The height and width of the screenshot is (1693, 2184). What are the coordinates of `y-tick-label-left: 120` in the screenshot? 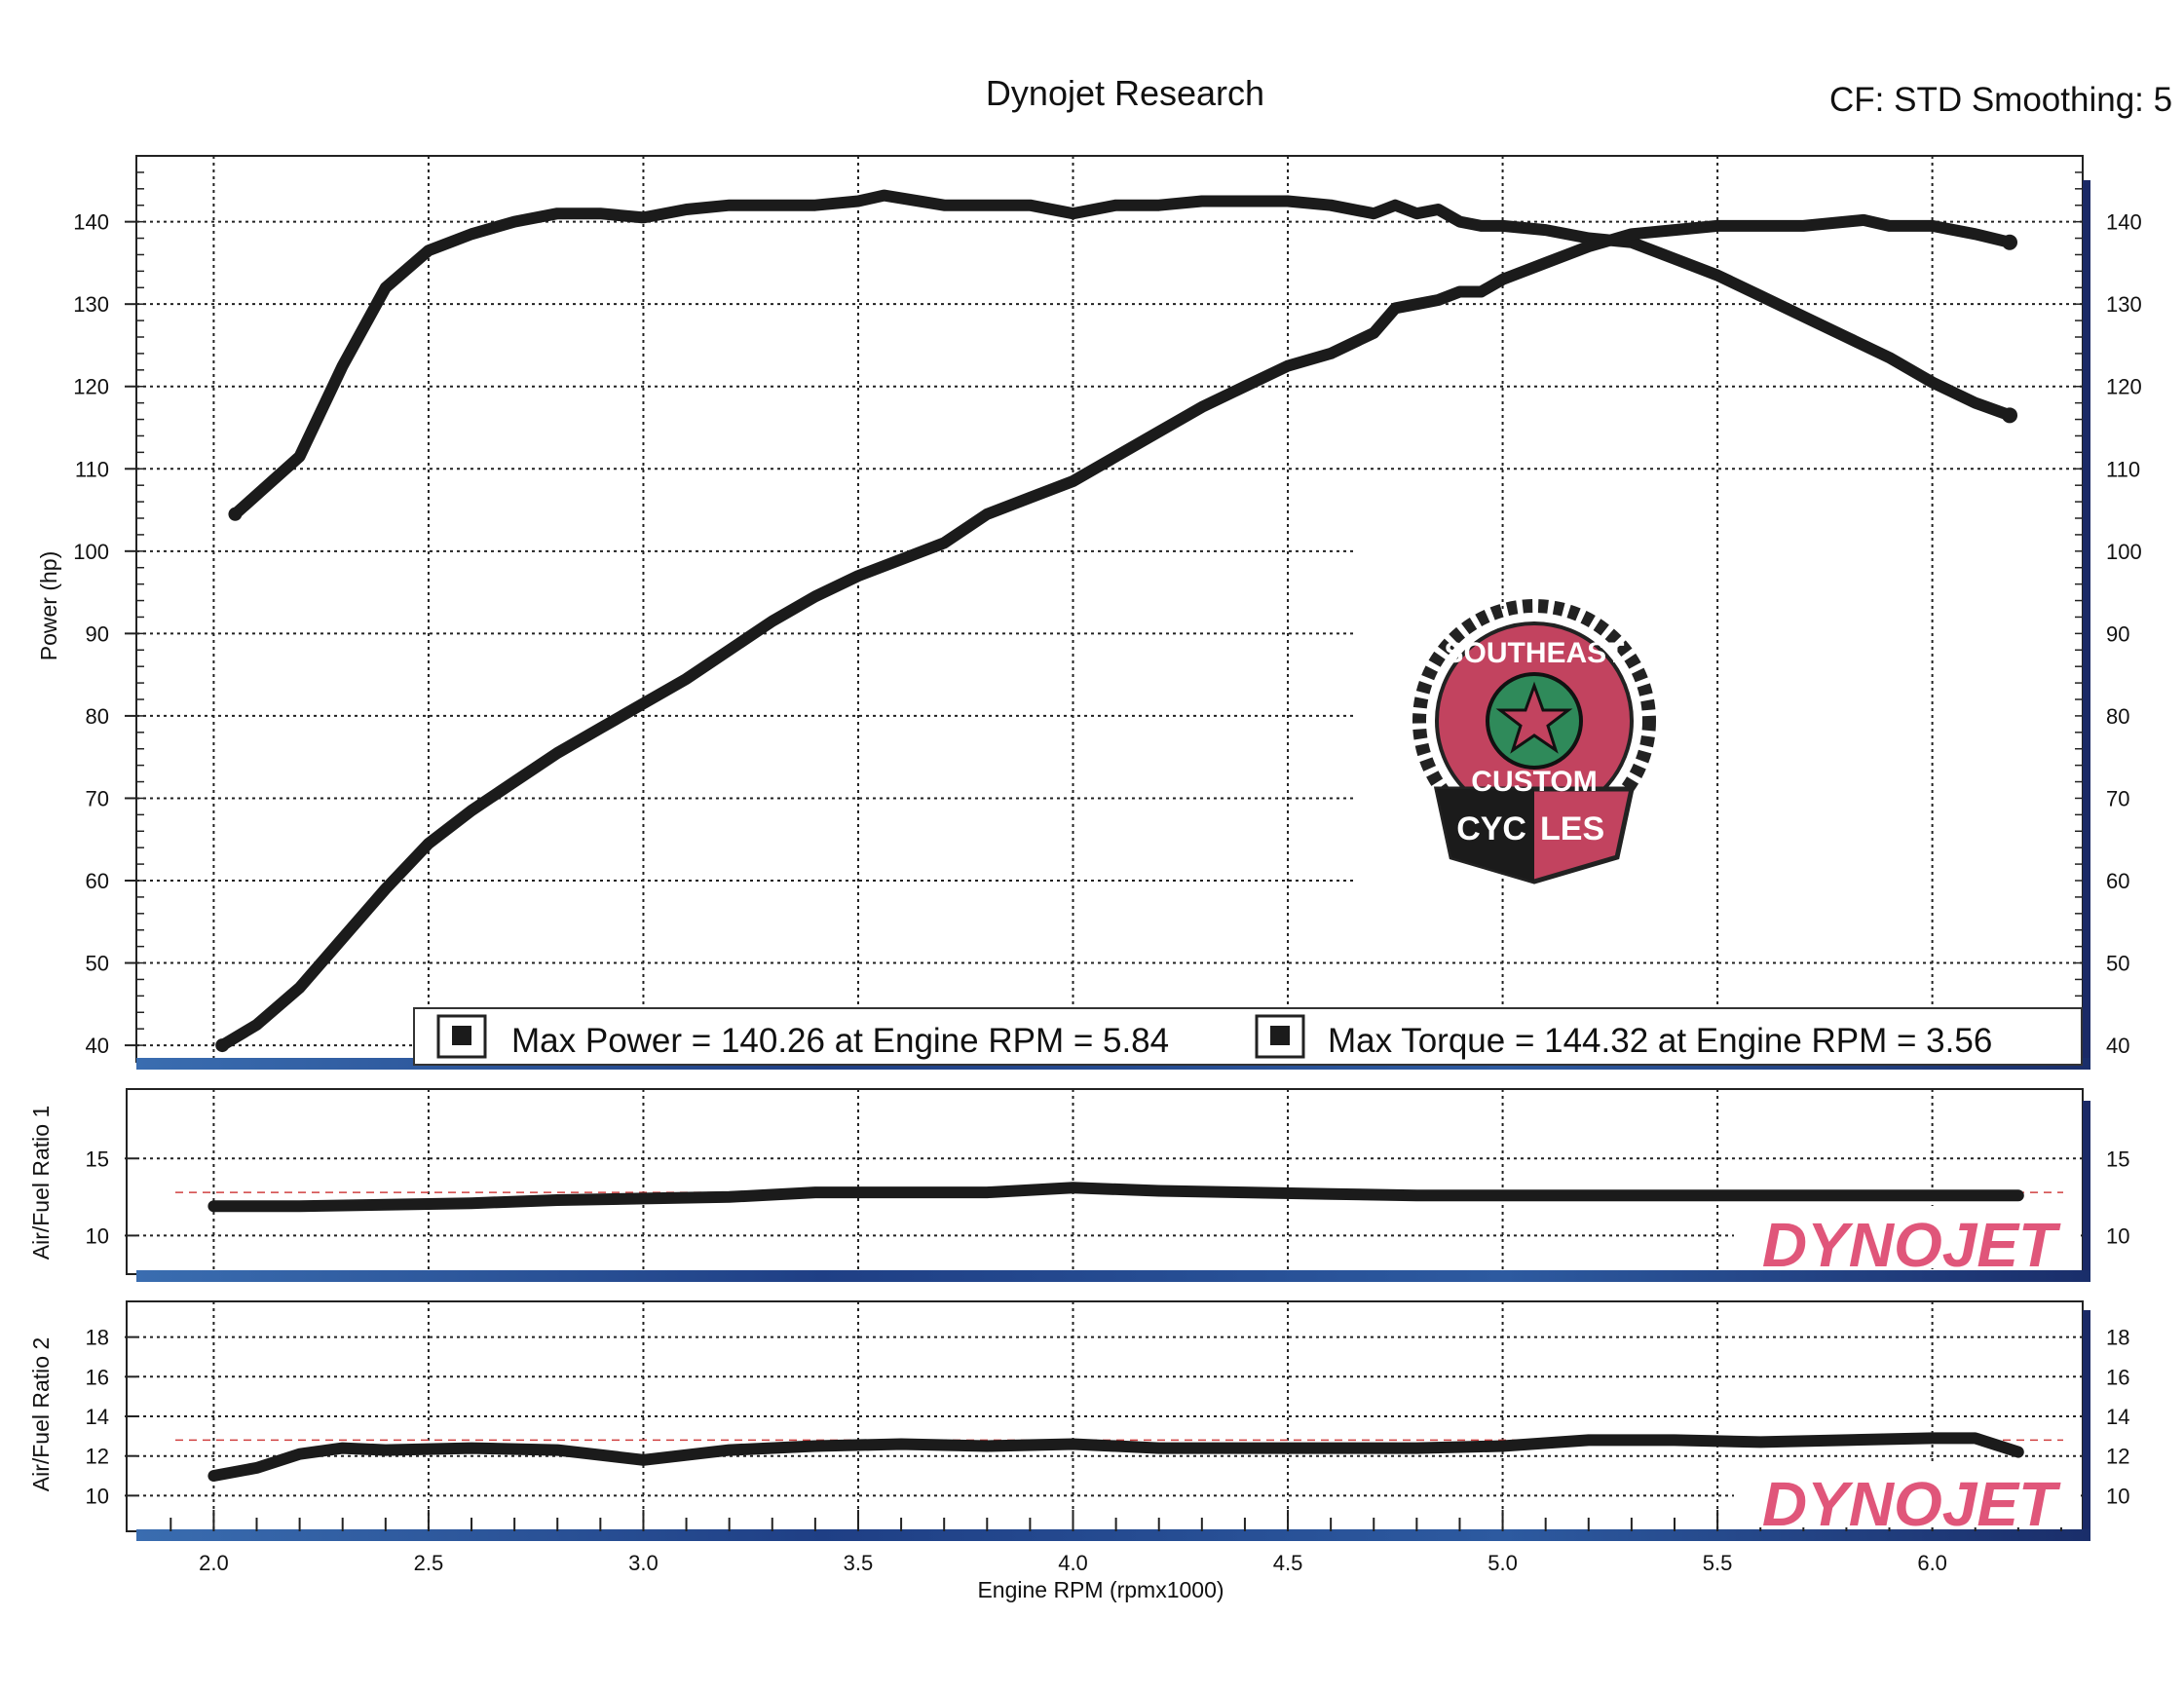 It's located at (91, 387).